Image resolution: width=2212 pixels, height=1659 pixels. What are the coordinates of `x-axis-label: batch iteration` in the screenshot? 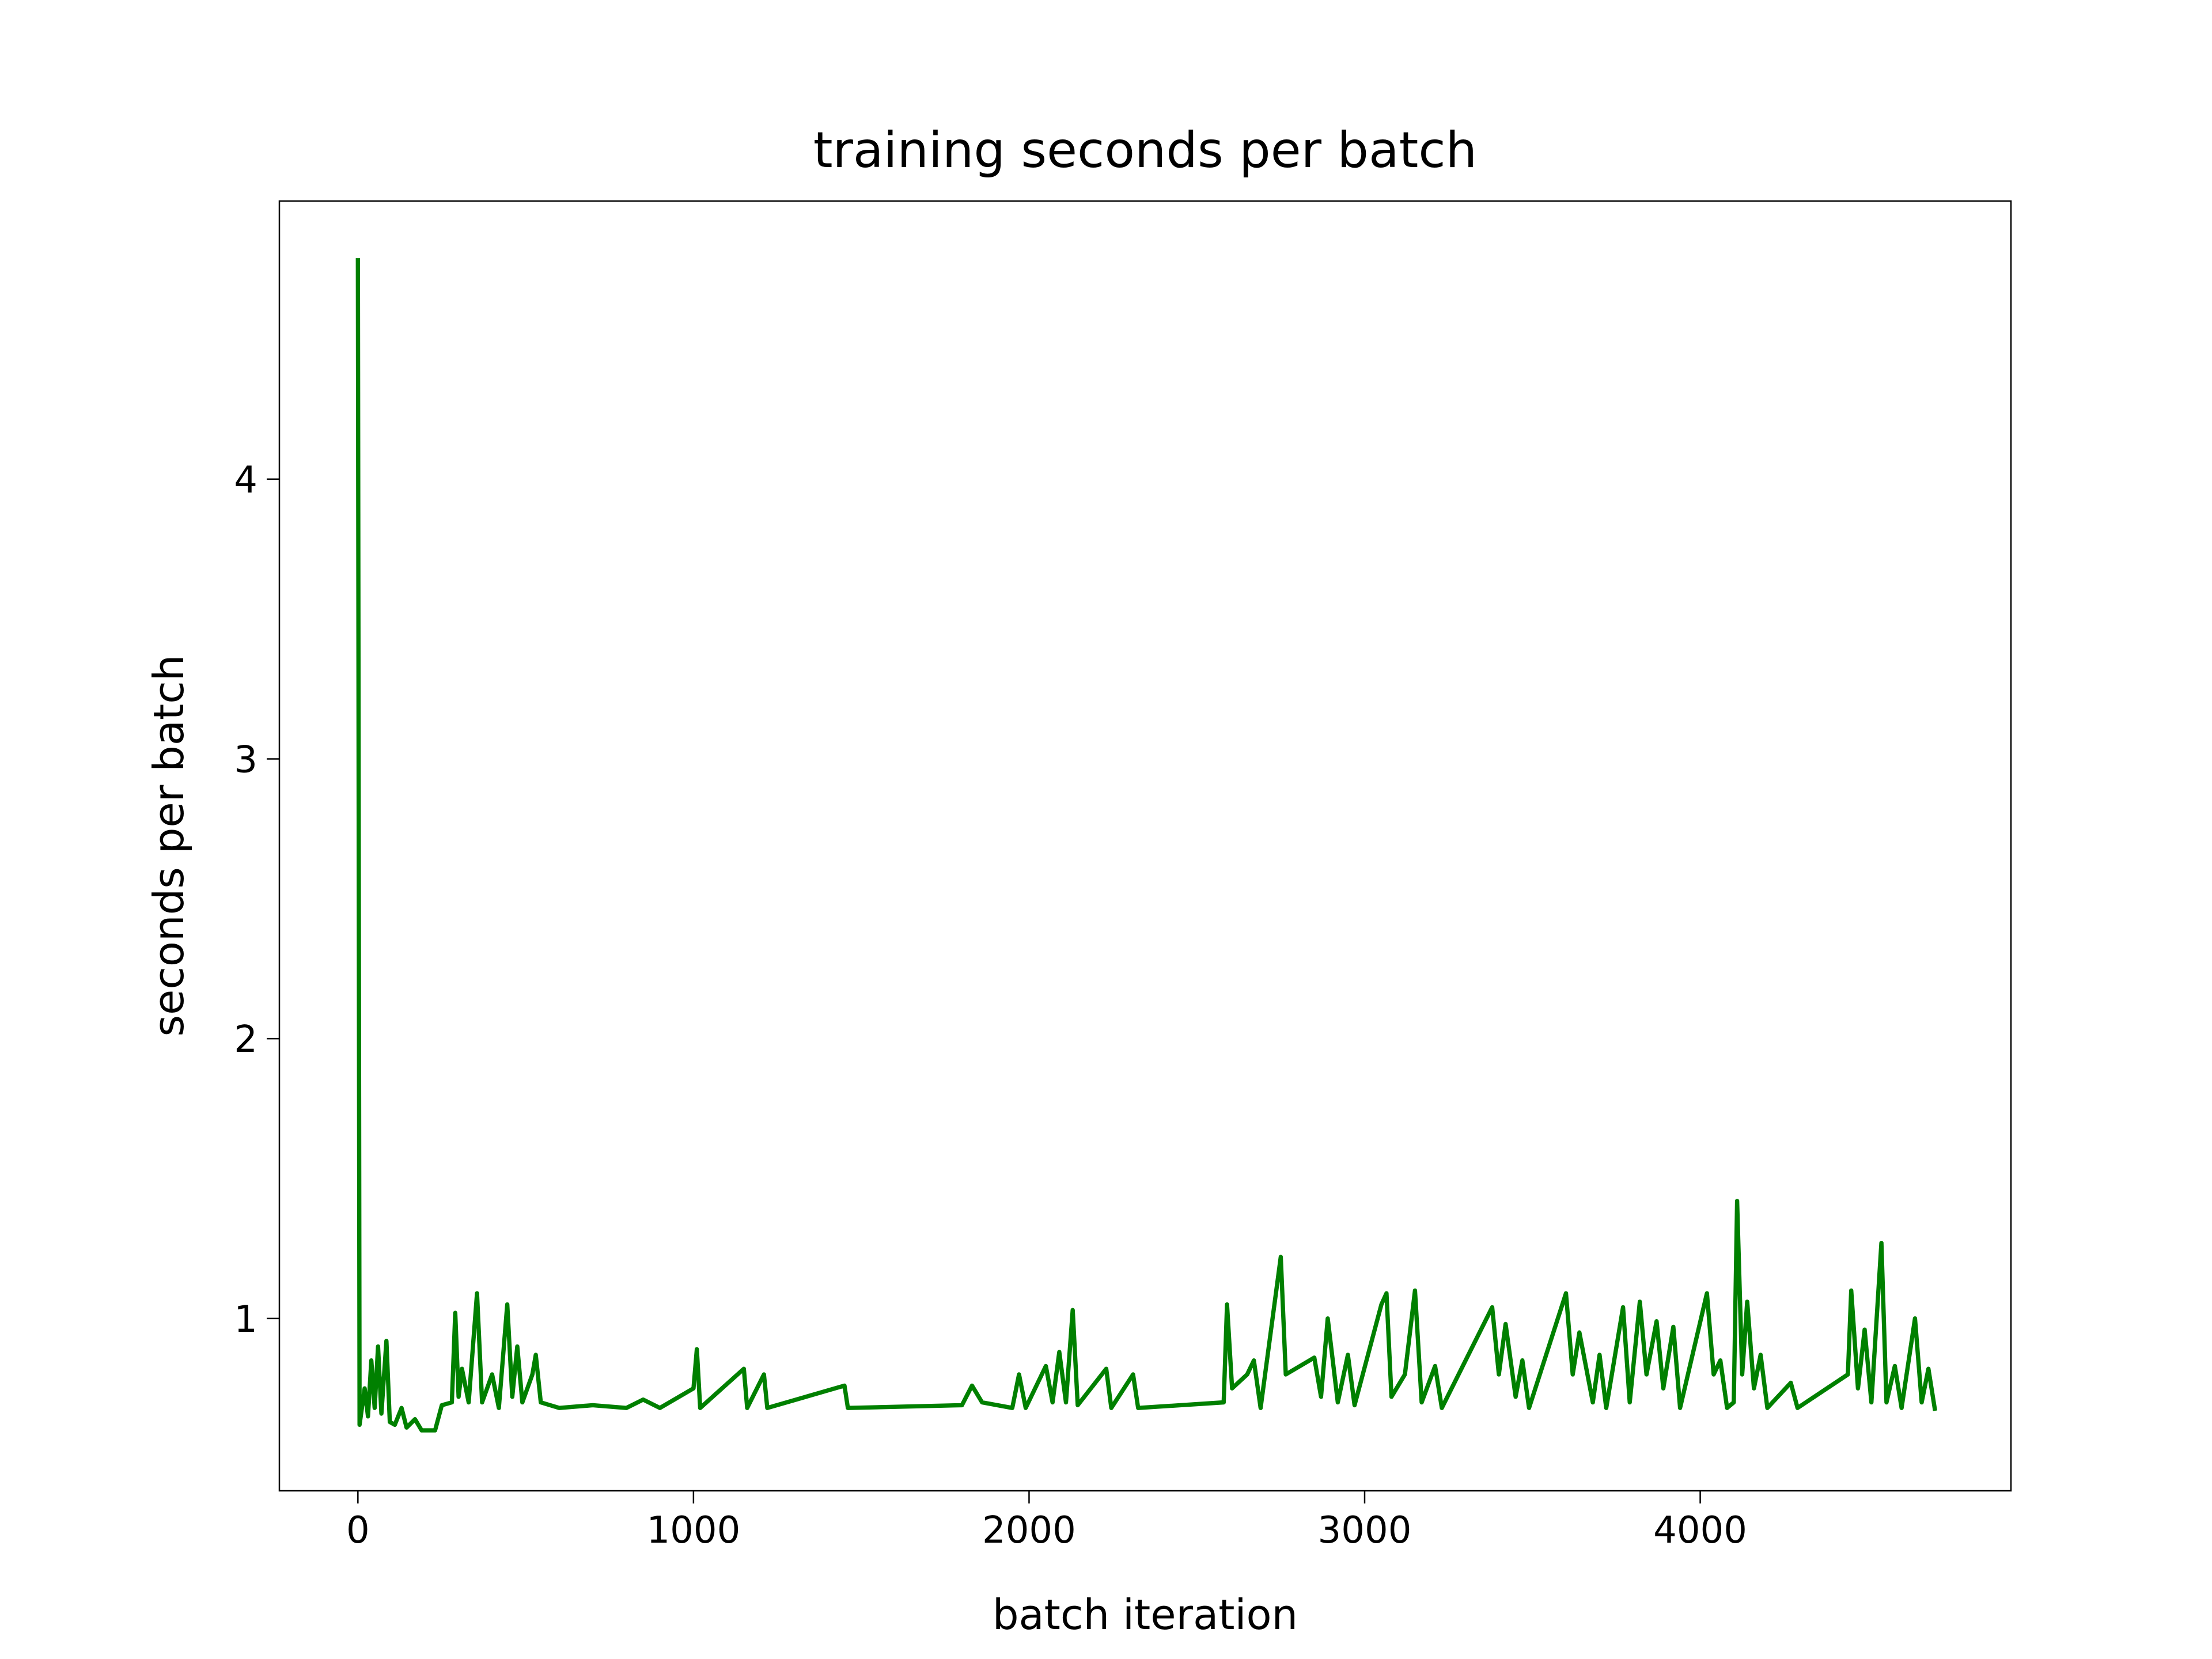 It's located at (1145, 1614).